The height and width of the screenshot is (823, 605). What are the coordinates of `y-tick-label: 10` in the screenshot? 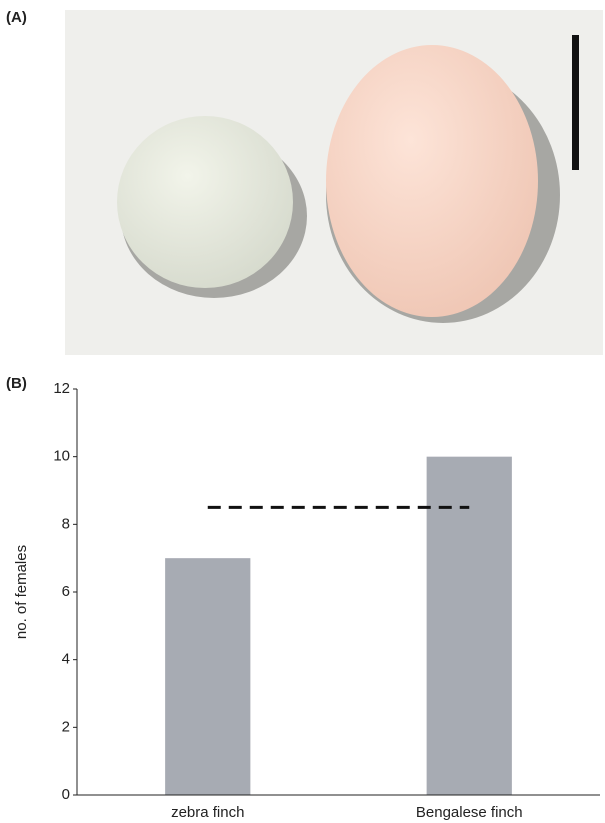 It's located at (61, 456).